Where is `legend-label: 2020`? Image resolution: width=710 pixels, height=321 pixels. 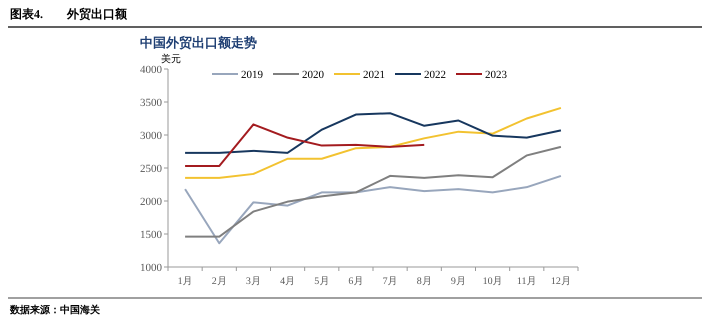 legend-label: 2020 is located at coordinates (313, 74).